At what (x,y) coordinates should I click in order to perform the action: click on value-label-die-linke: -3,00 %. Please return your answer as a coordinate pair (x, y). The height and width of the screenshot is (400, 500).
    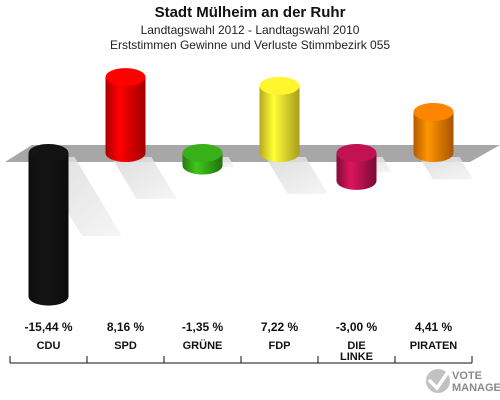
    Looking at the image, I should click on (357, 327).